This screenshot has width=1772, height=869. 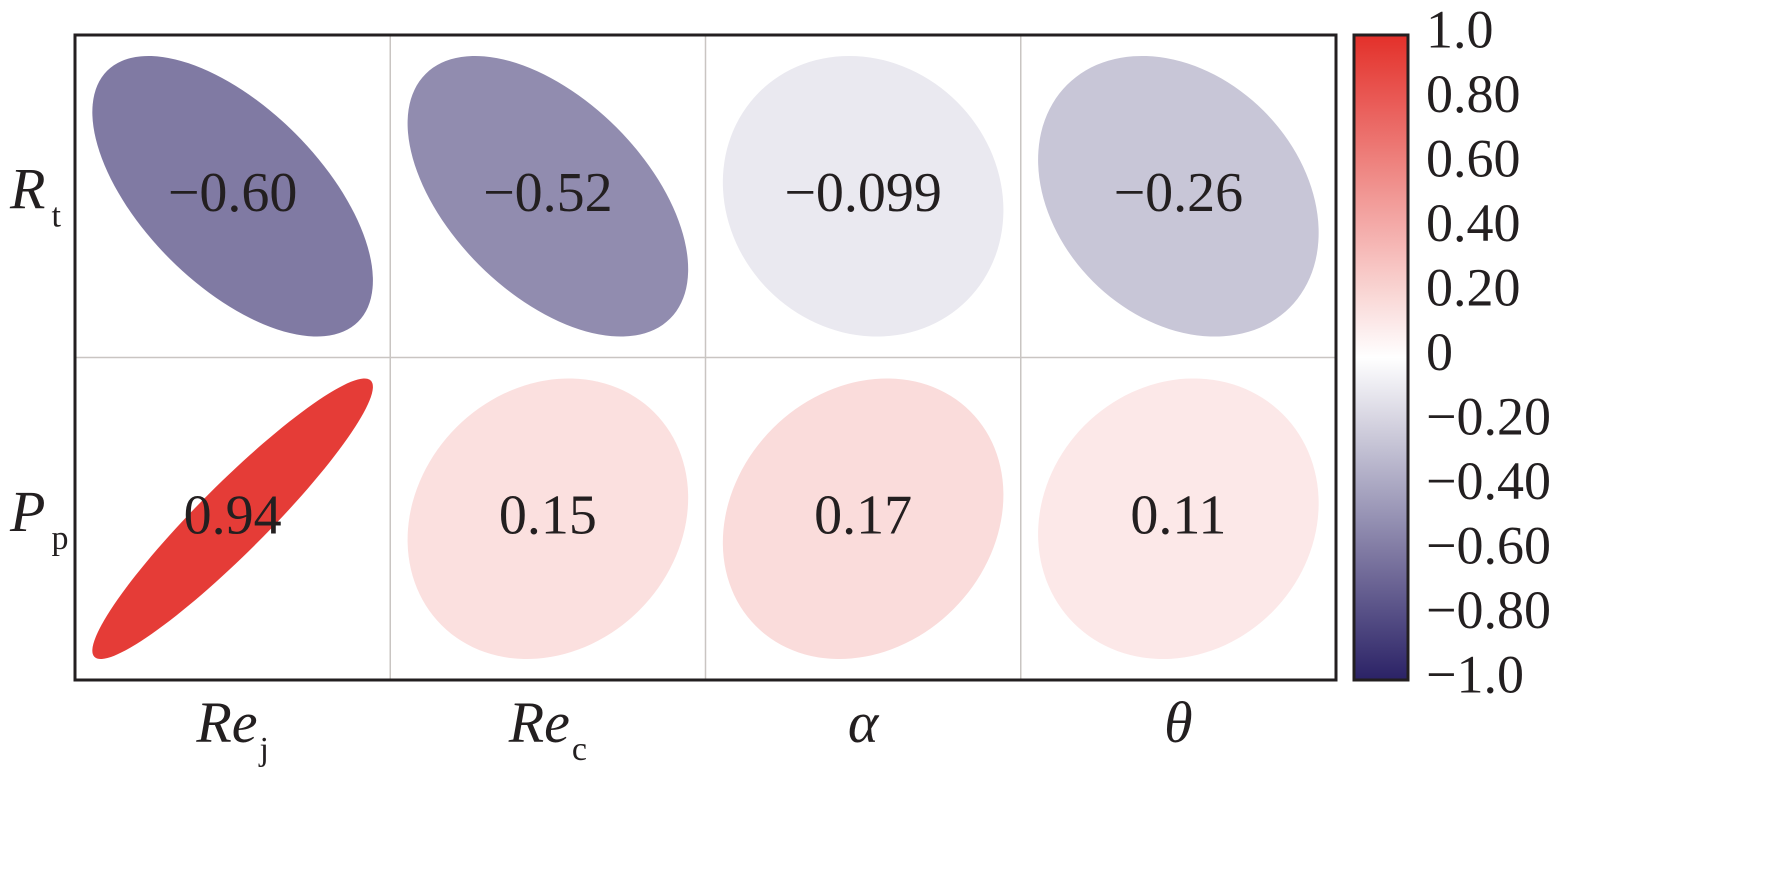 What do you see at coordinates (232, 729) in the screenshot?
I see `column-label: Rej` at bounding box center [232, 729].